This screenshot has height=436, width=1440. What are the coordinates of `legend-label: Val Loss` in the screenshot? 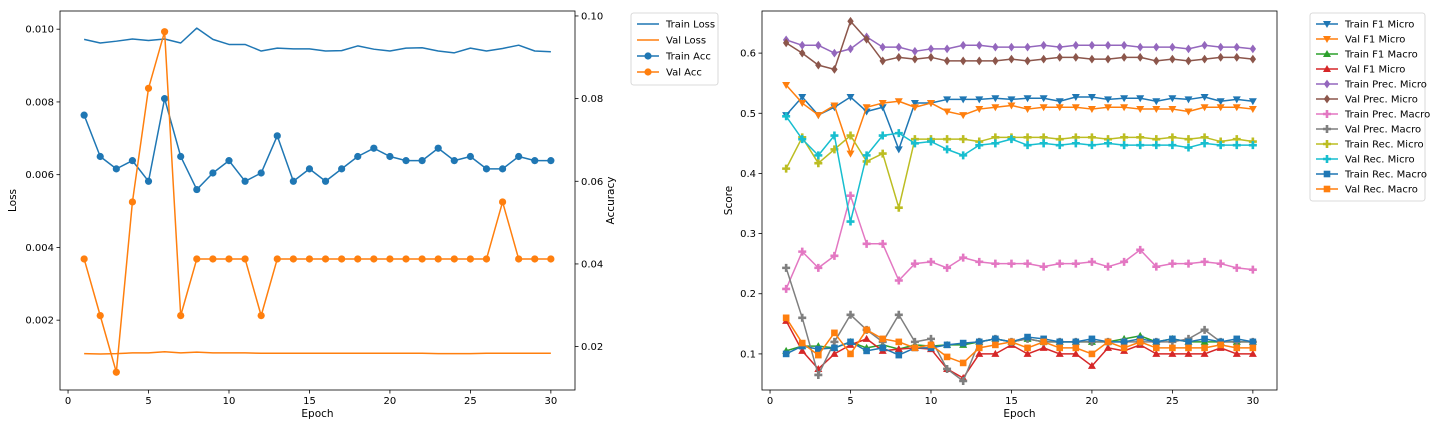 It's located at (686, 41).